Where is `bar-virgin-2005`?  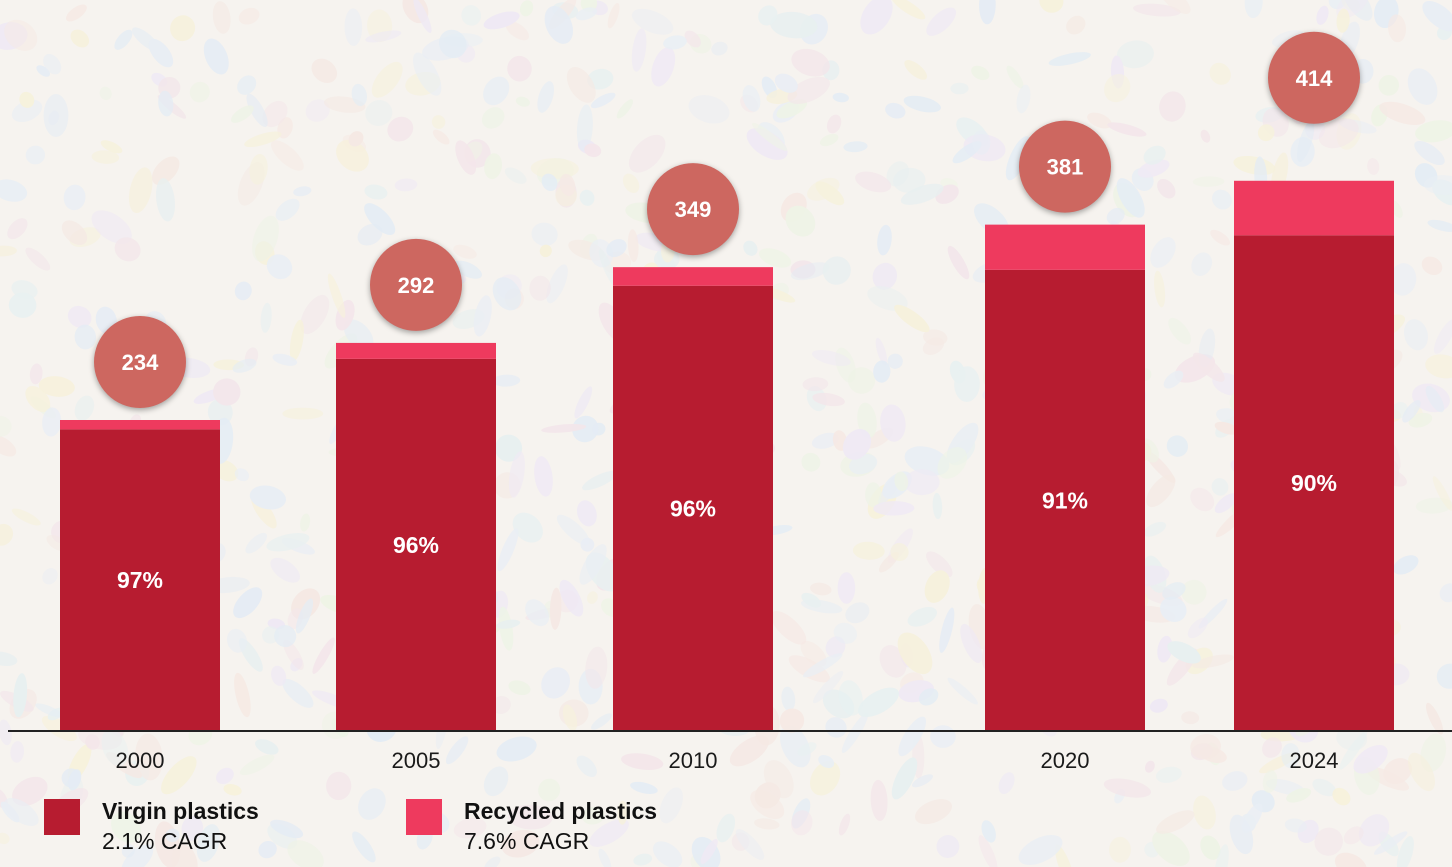
bar-virgin-2005 is located at coordinates (416, 544).